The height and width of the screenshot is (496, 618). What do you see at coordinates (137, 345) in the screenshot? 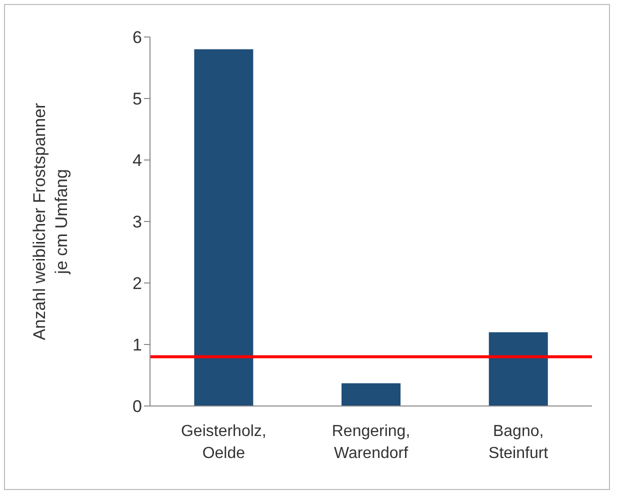
I see `y-tick-label: 1` at bounding box center [137, 345].